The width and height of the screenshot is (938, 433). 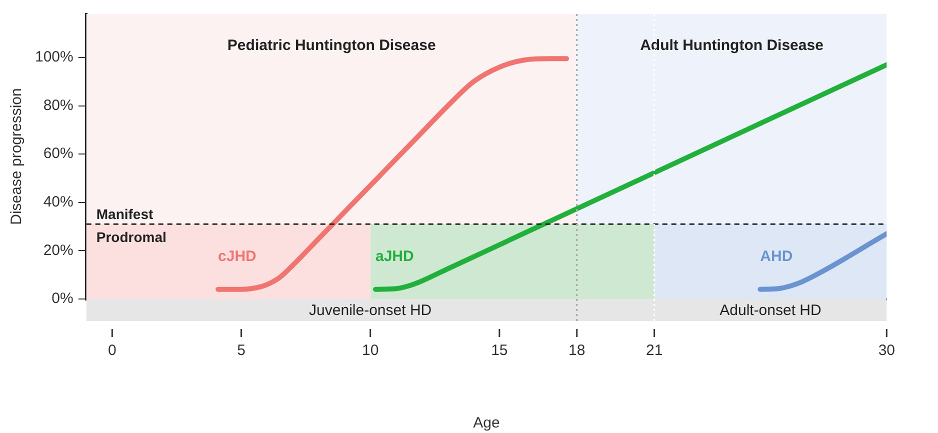 I want to click on y-tick-label: 80%, so click(x=58, y=105).